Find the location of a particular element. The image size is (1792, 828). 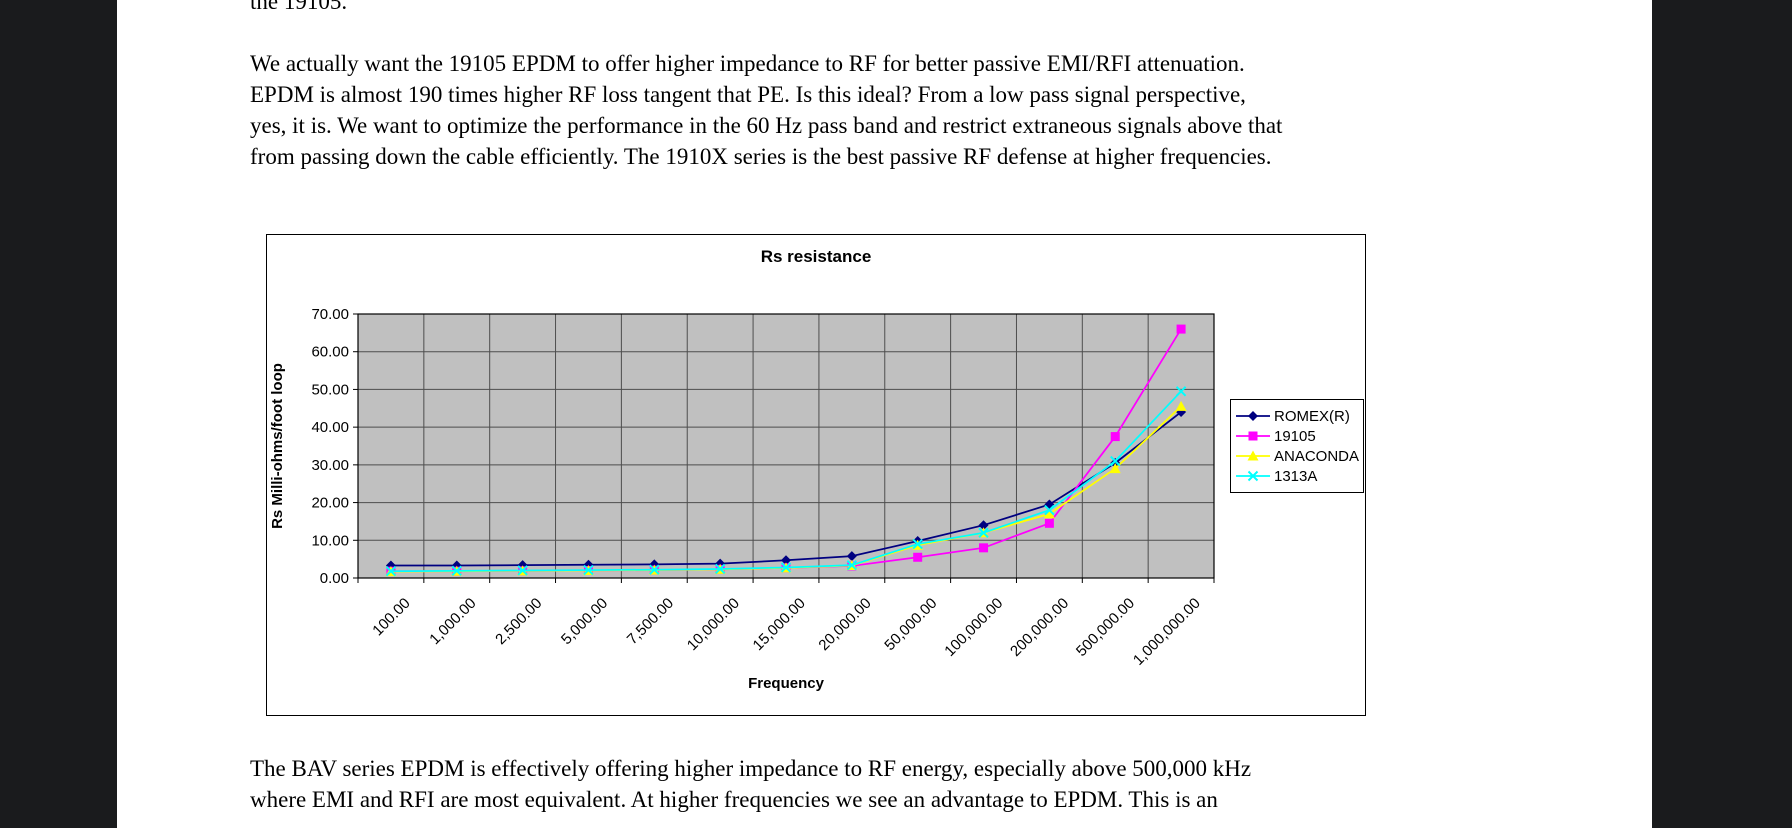

legend-item: ROMEX(R) is located at coordinates (1297, 416).